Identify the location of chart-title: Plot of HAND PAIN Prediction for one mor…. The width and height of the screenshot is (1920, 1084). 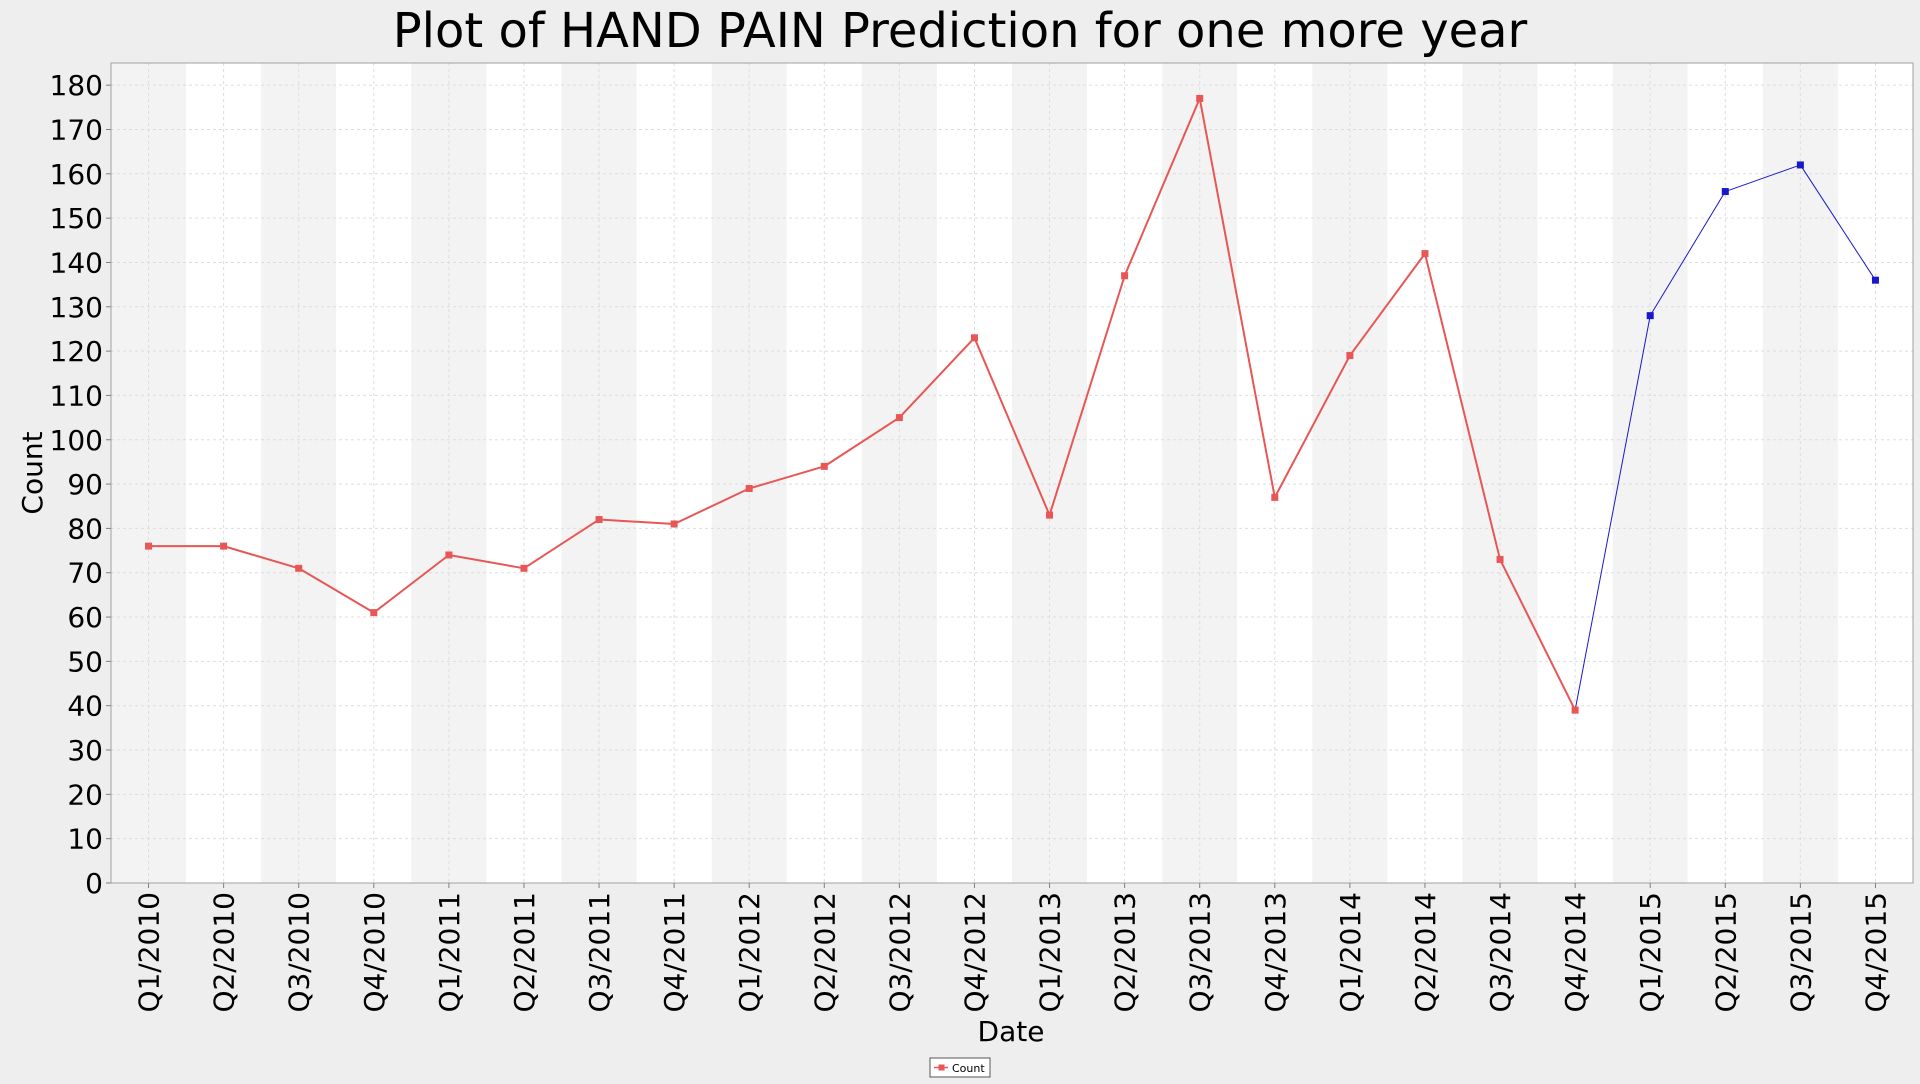
(960, 31).